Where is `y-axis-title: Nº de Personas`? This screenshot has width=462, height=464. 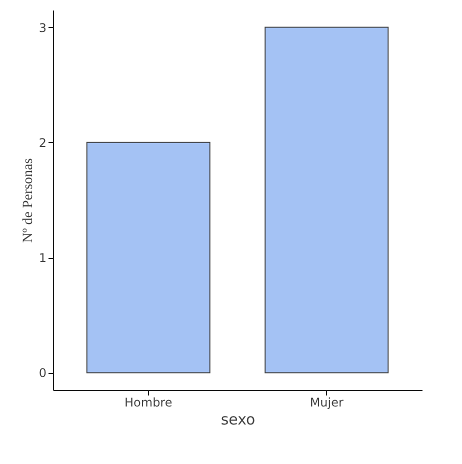
y-axis-title: Nº de Personas is located at coordinates (28, 200).